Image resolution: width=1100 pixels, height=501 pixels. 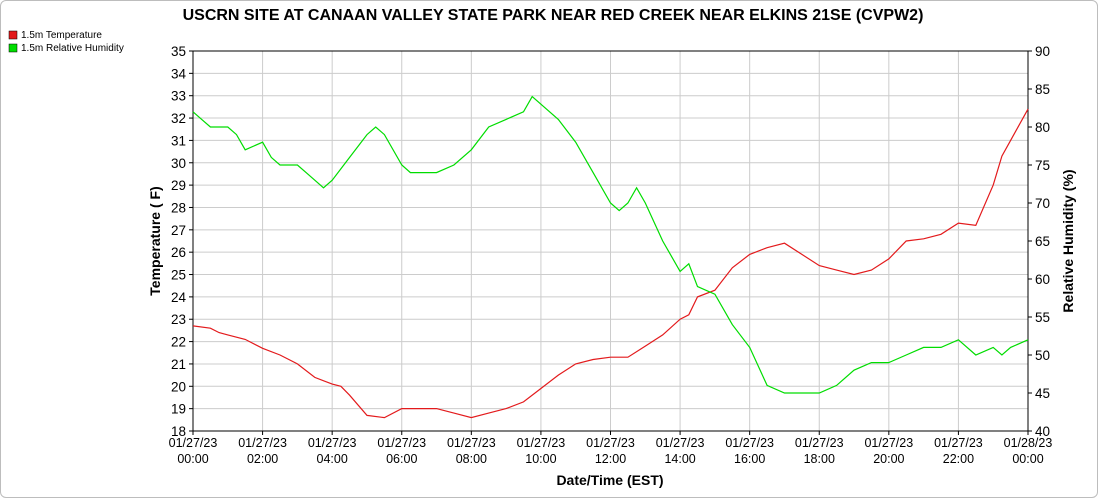 What do you see at coordinates (888, 459) in the screenshot?
I see `x-tick-time: 20:00` at bounding box center [888, 459].